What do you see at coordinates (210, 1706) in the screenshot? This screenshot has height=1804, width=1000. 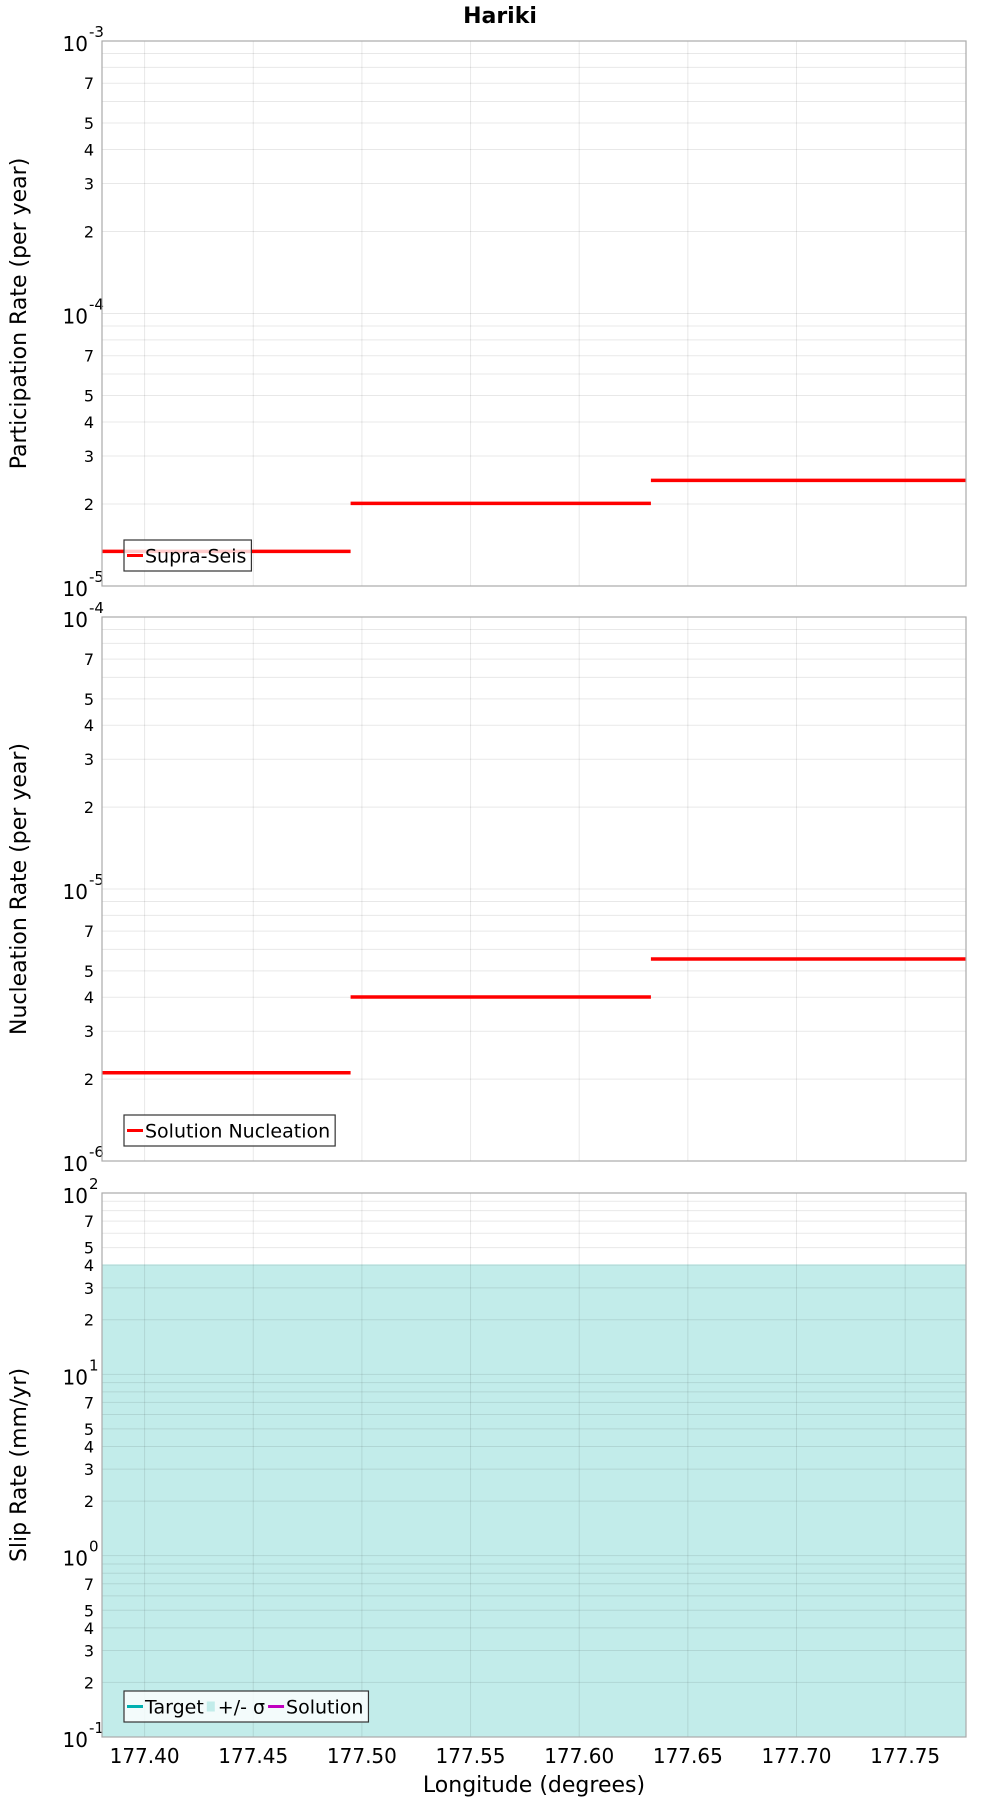 I see `legend-swatch` at bounding box center [210, 1706].